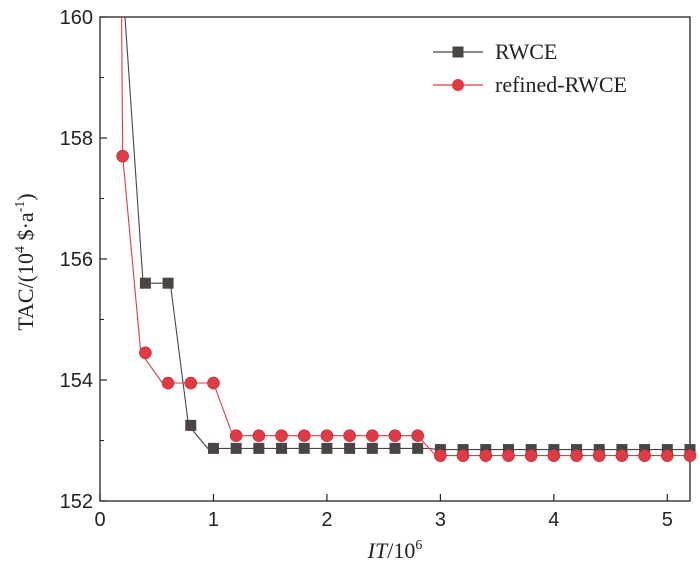 The image size is (700, 573). Describe the element at coordinates (76, 502) in the screenshot. I see `y-tick-label: 152` at that location.